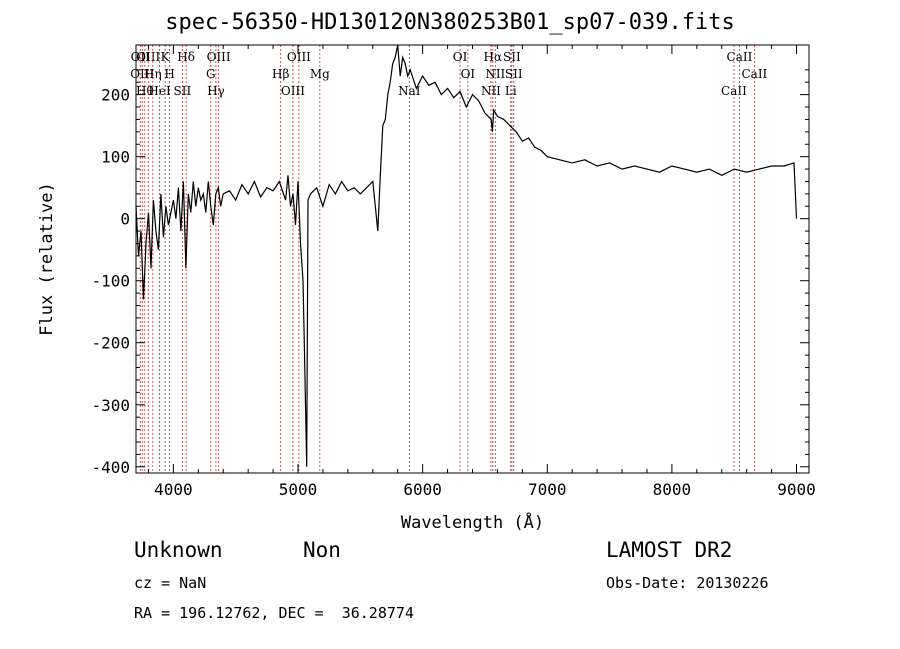  I want to click on y-tick-label: -400, so click(110, 467).